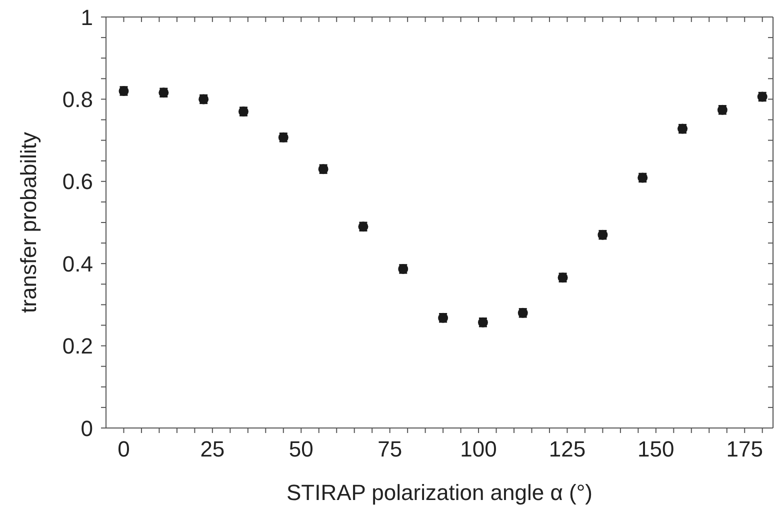 The image size is (774, 518). What do you see at coordinates (77, 99) in the screenshot?
I see `y-tick-label: 0.8` at bounding box center [77, 99].